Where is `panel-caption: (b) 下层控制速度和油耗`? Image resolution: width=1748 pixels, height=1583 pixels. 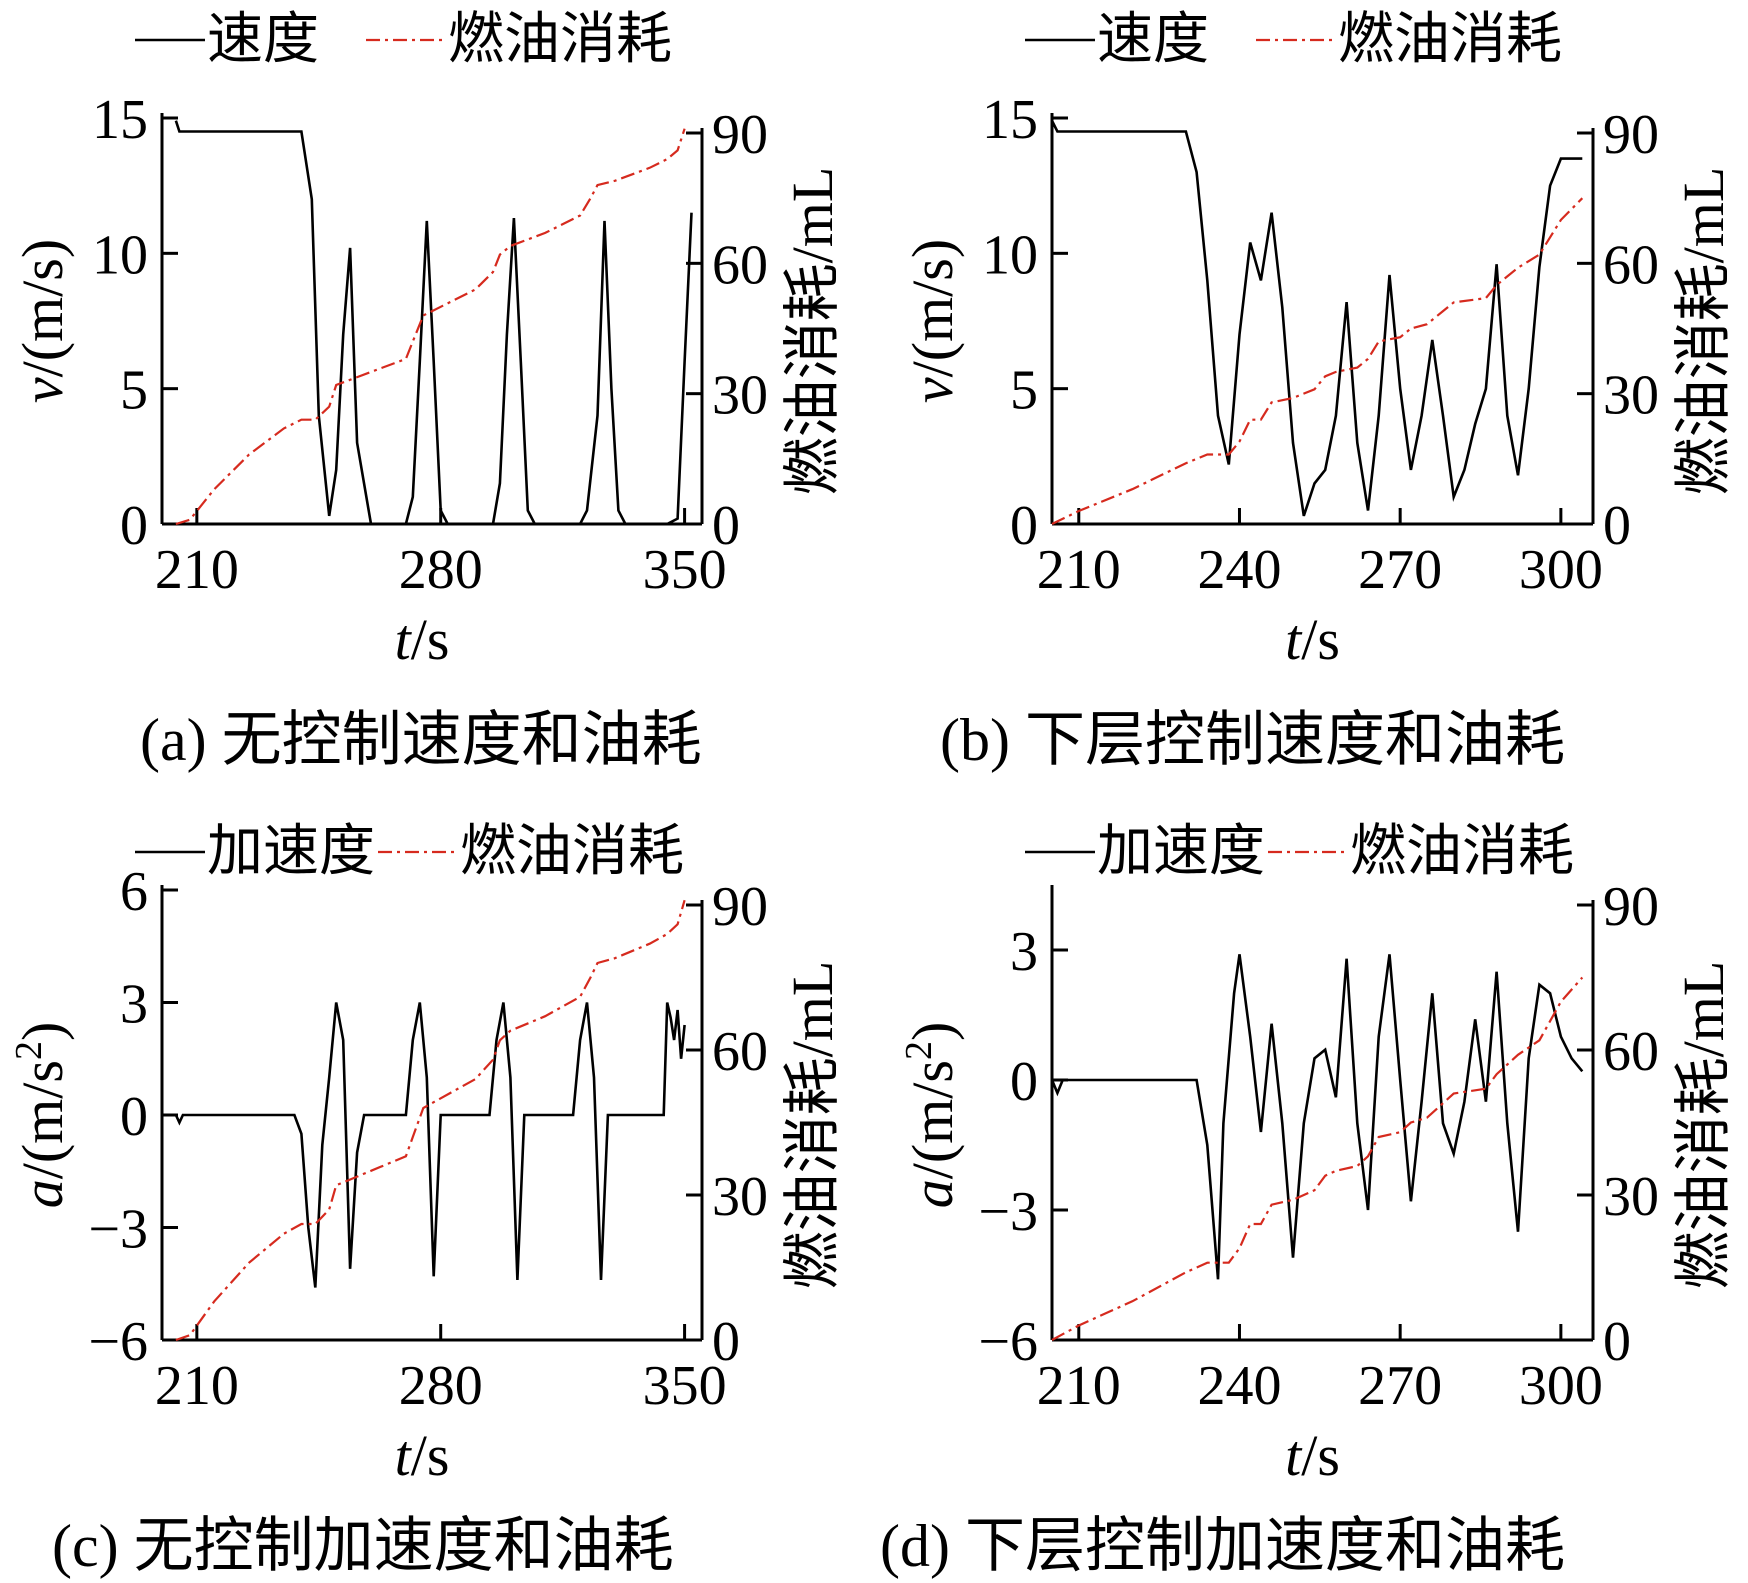
panel-caption: (b) 下层控制速度和油耗 is located at coordinates (1252, 740).